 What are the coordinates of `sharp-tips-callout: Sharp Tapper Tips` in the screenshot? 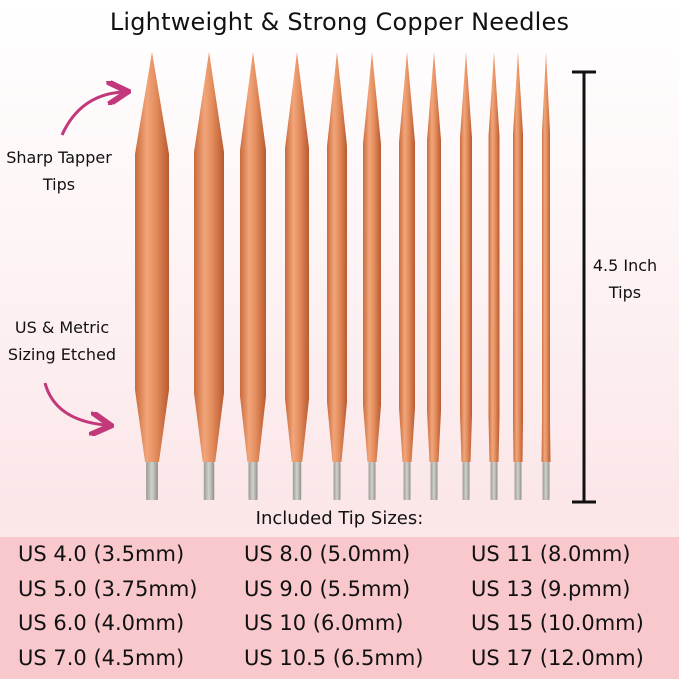 It's located at (59, 171).